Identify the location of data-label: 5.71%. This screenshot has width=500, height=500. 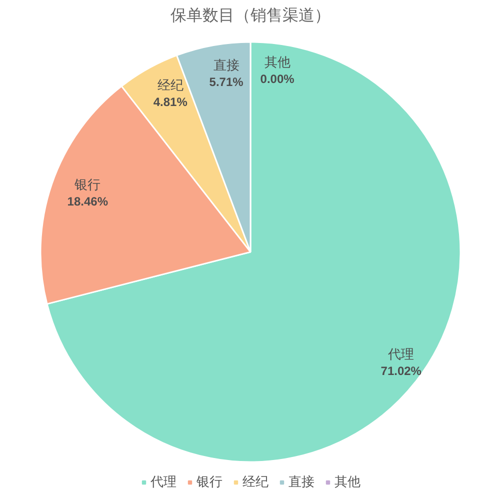
(226, 81).